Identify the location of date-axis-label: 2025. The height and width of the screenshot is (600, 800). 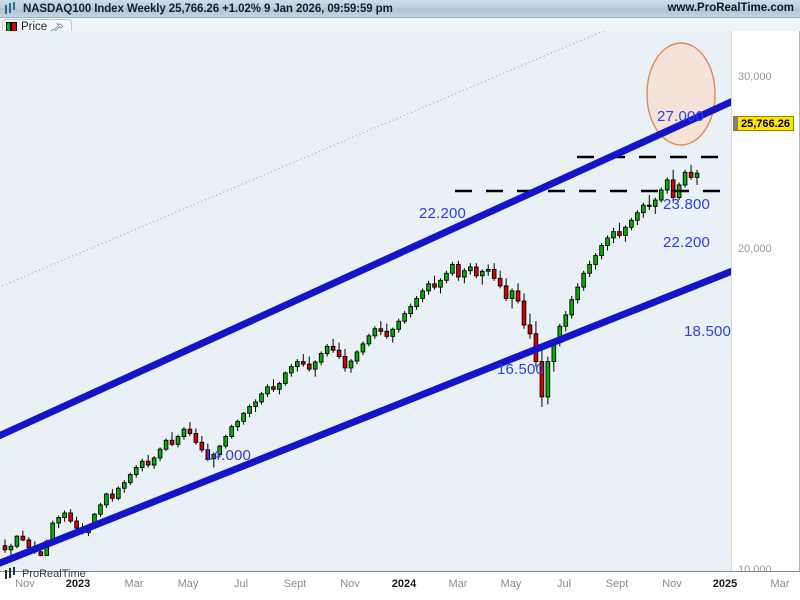
(725, 584).